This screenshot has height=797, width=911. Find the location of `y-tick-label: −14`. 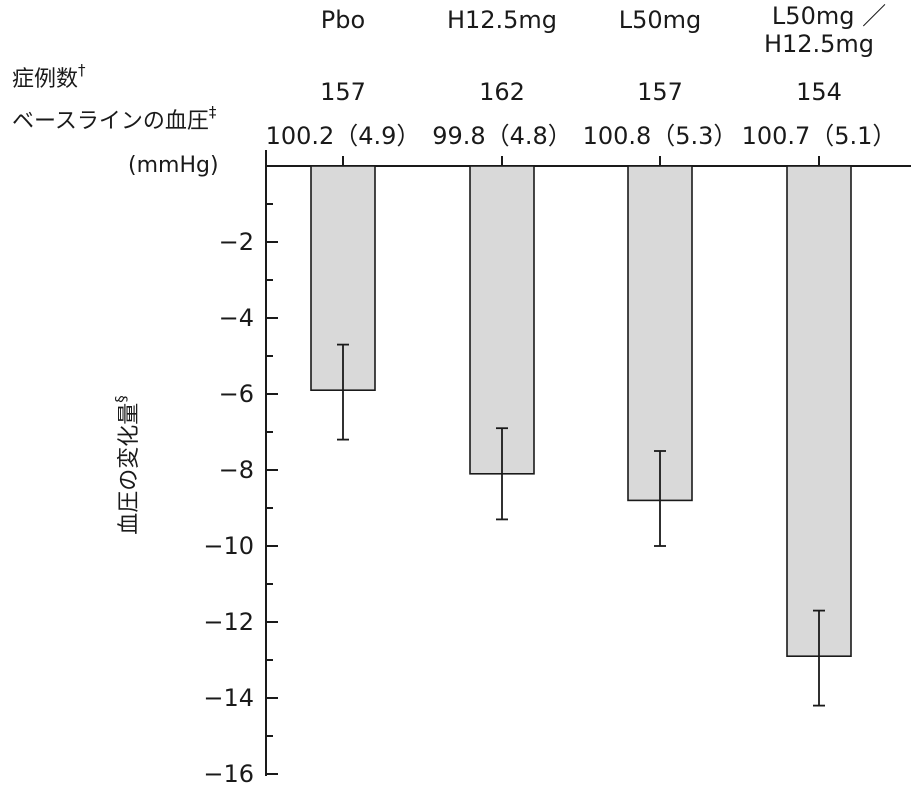

y-tick-label: −14 is located at coordinates (228, 698).